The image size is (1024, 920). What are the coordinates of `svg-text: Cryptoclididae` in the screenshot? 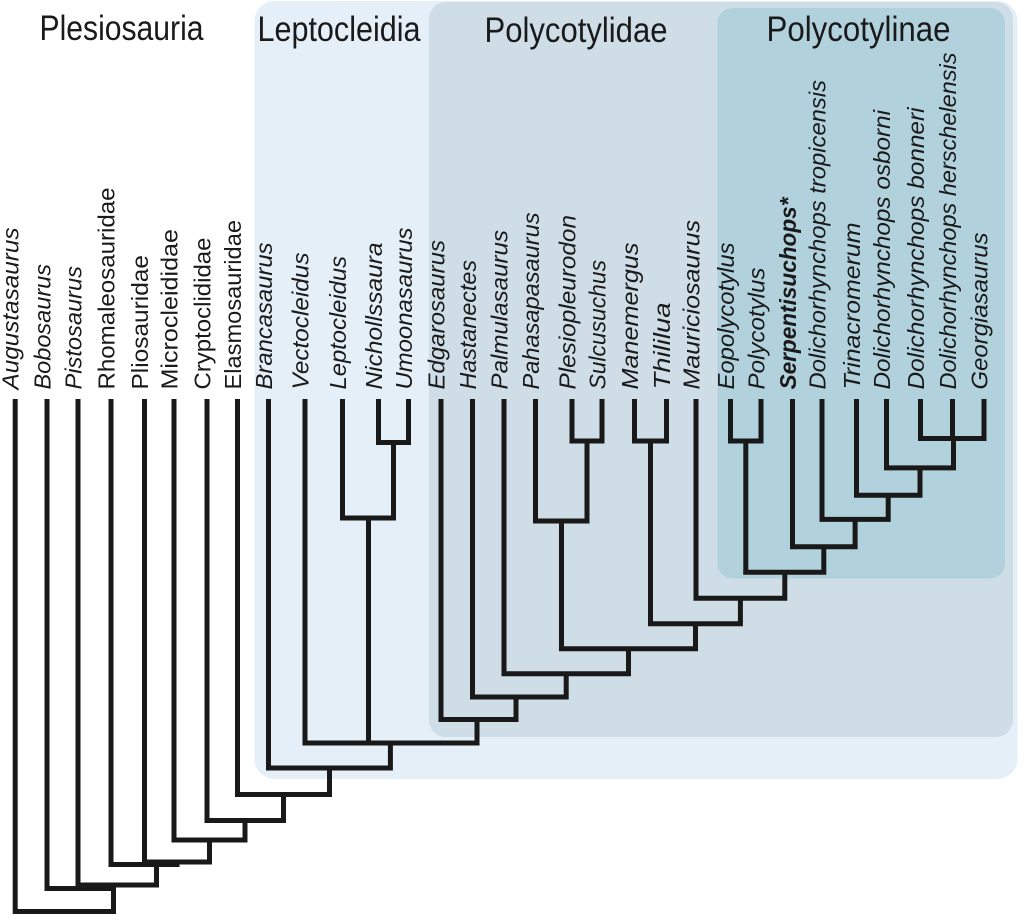 It's located at (203, 314).